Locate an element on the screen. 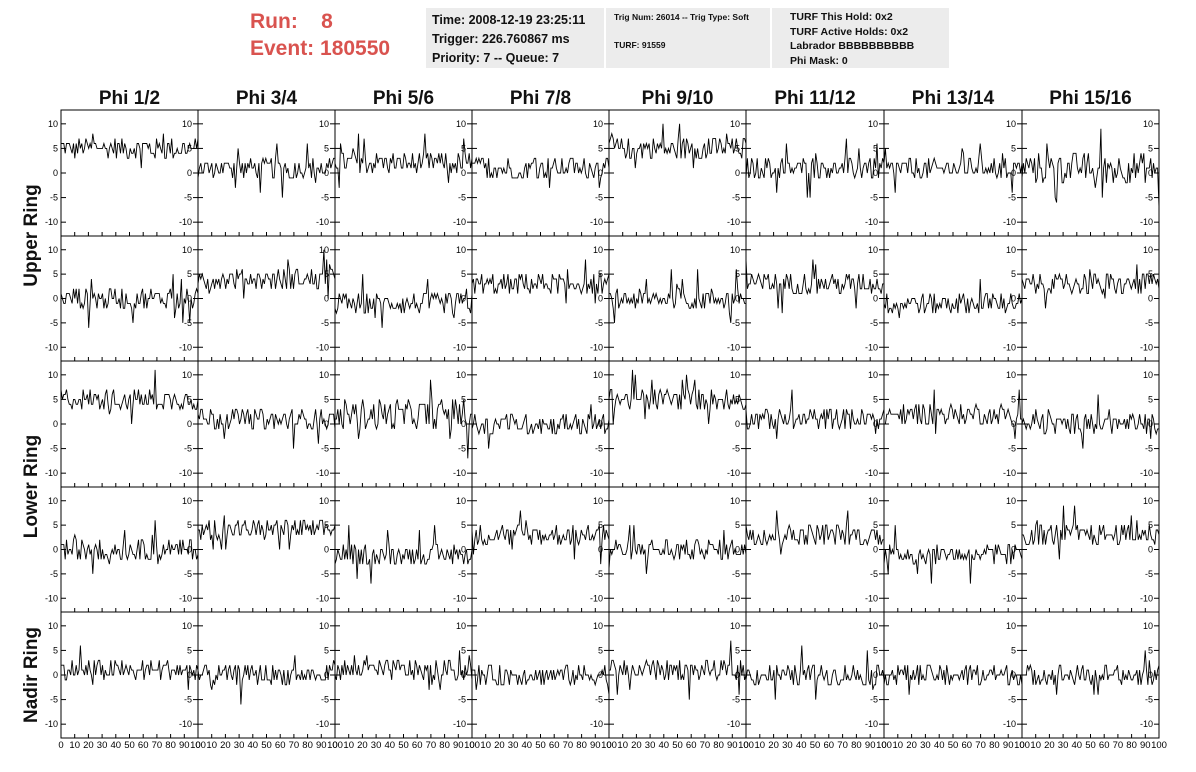 The height and width of the screenshot is (772, 1196). x-tick-label: 0 is located at coordinates (883, 745).